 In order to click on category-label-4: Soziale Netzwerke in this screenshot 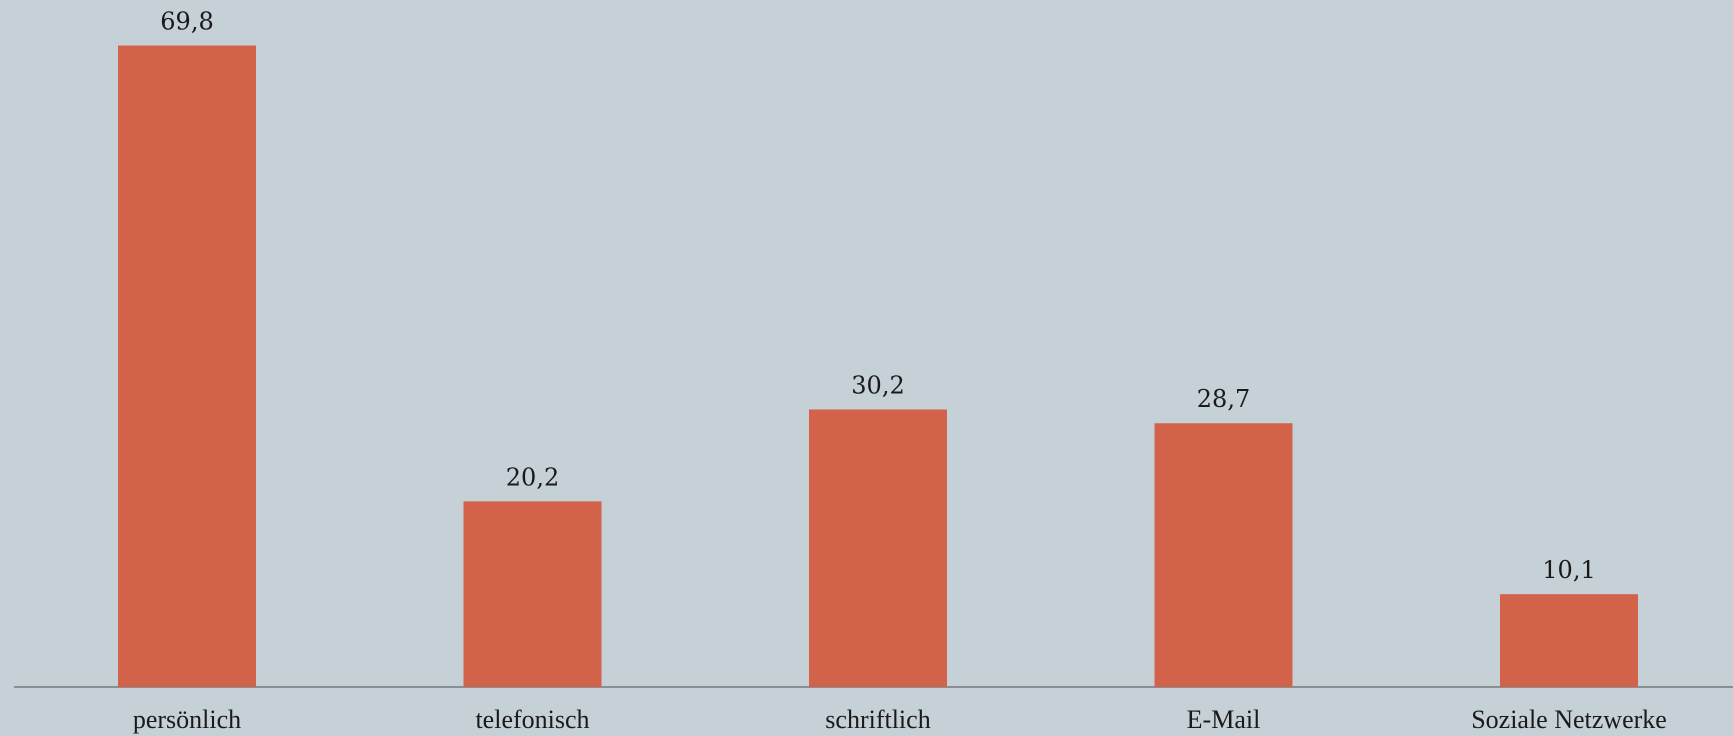, I will do `click(1569, 719)`.